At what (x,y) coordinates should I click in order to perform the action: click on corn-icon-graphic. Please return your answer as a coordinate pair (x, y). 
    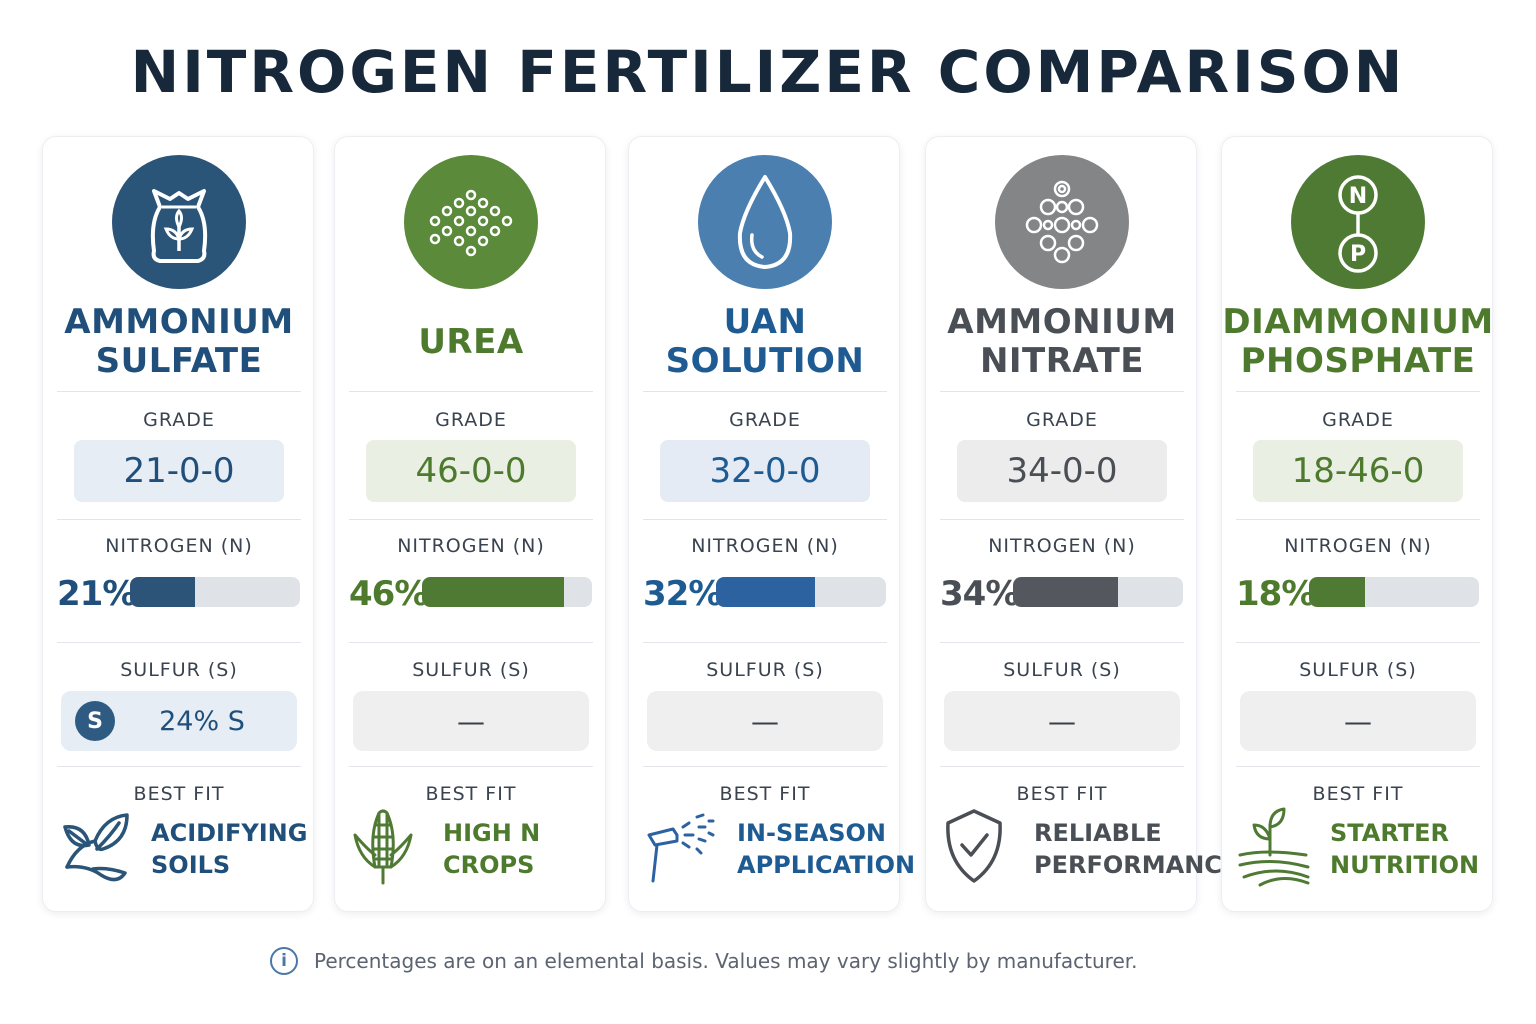
    Looking at the image, I should click on (383, 847).